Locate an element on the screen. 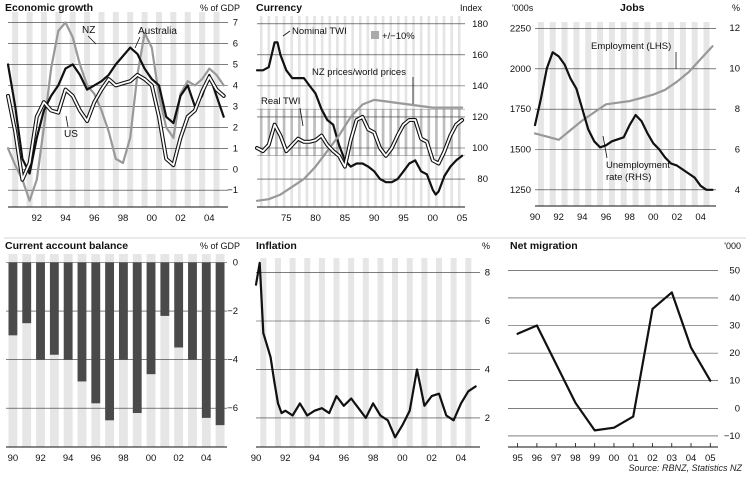  series-line-unemployment is located at coordinates (623, 121).